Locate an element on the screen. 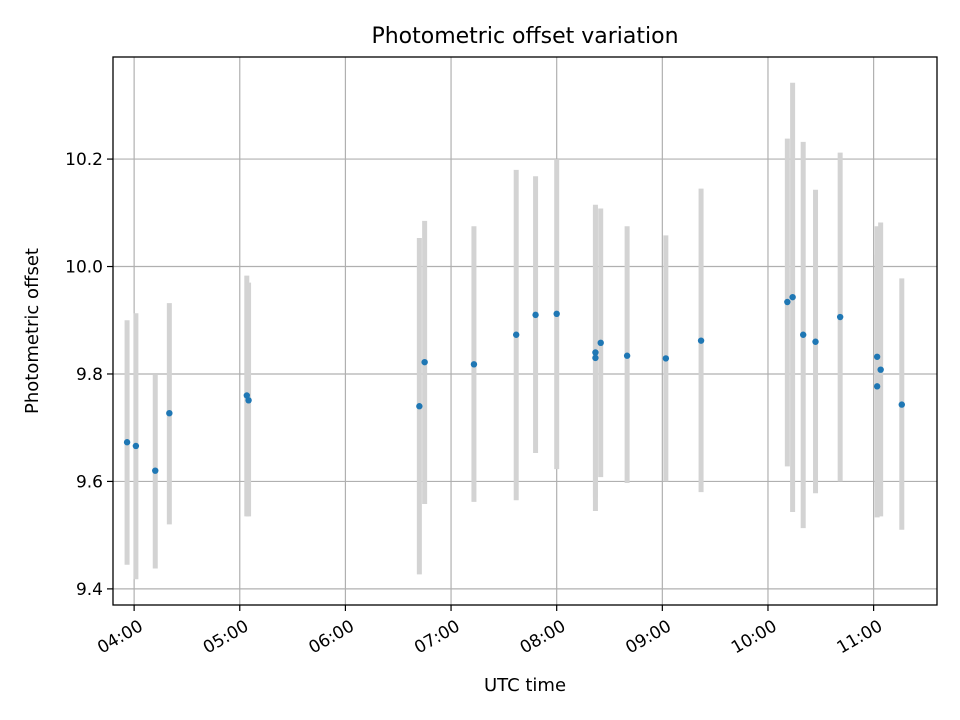 The image size is (960, 720). x-tick-label: 08:00 is located at coordinates (543, 637).